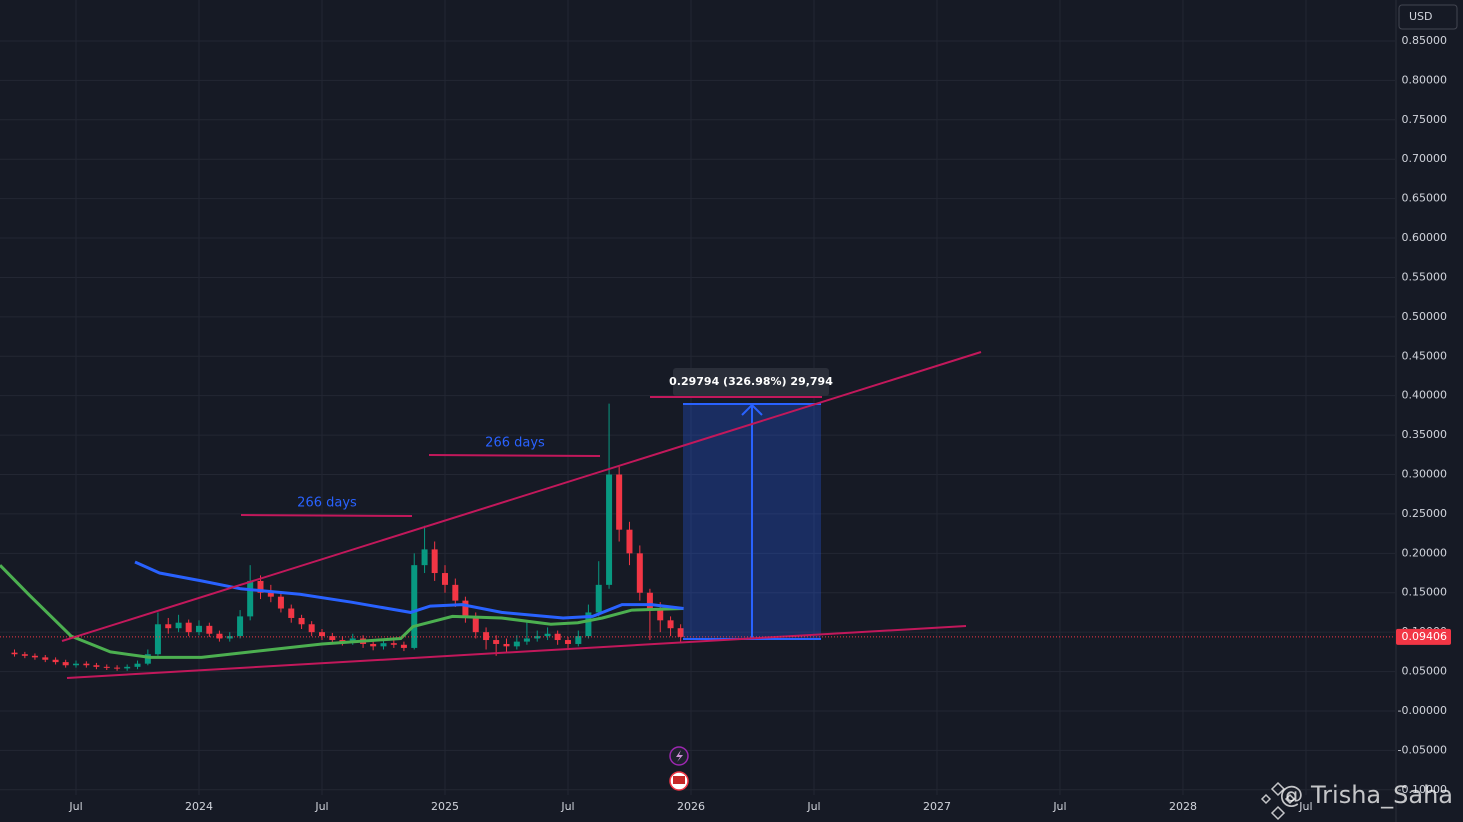  I want to click on annotation: 266 days, so click(327, 503).